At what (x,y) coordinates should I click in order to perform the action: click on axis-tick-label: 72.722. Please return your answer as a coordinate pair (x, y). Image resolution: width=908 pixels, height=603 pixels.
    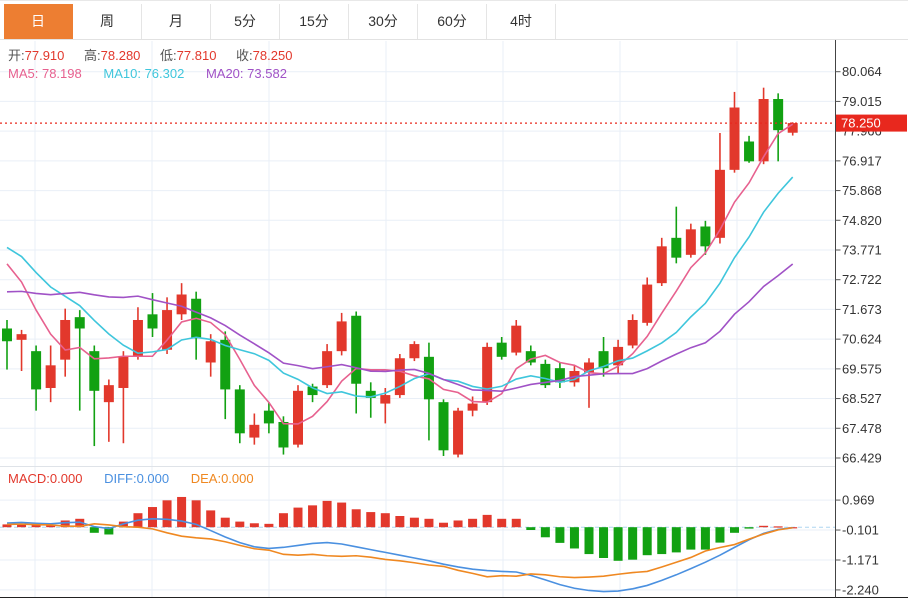
    Looking at the image, I should click on (862, 279).